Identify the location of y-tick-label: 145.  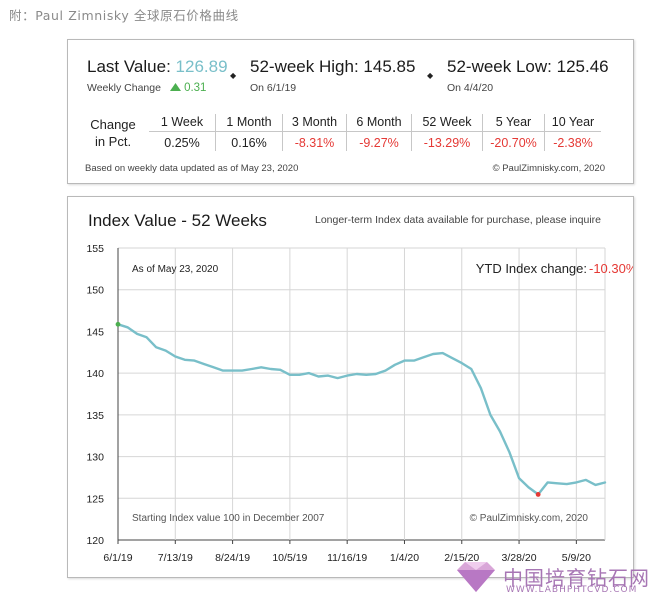
(95, 332).